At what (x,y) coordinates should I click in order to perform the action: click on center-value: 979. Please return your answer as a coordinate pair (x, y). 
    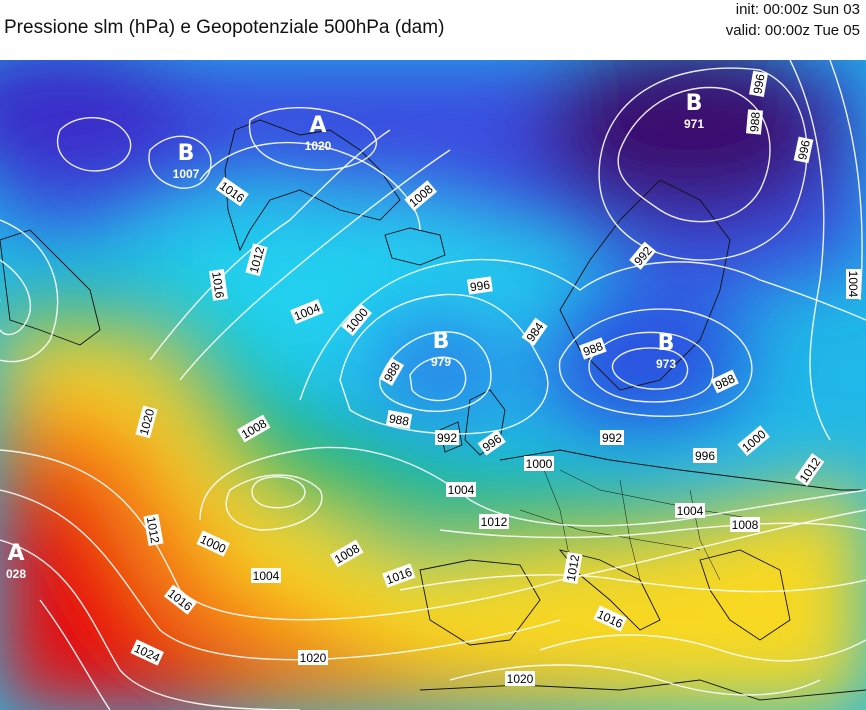
    Looking at the image, I should click on (441, 362).